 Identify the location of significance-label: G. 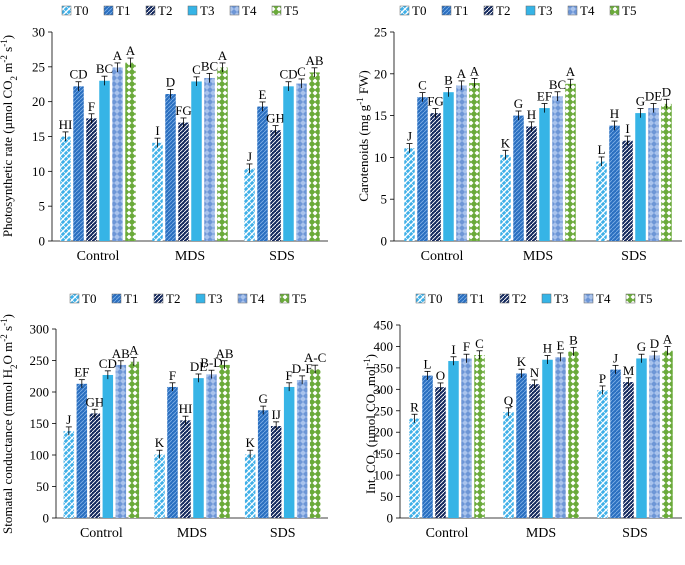
(262, 398).